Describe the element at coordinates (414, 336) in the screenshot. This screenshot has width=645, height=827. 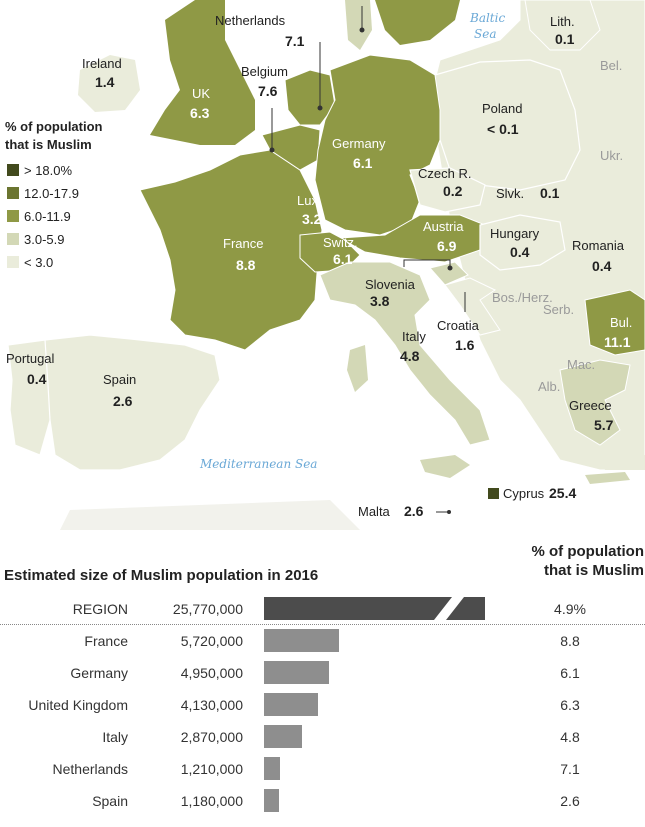
I see `italy-name: Italy` at that location.